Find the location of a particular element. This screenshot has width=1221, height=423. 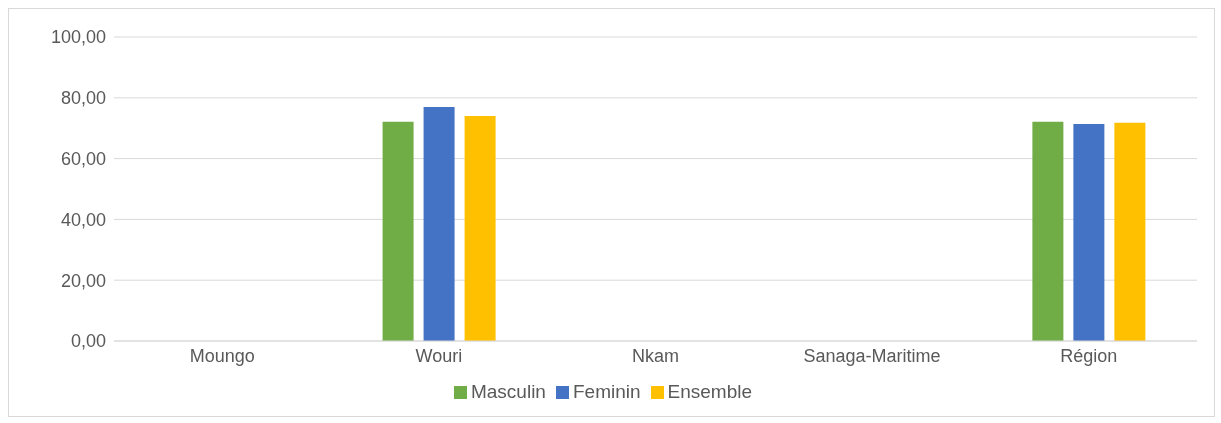

y-tick-label: 100,00 is located at coordinates (78, 37).